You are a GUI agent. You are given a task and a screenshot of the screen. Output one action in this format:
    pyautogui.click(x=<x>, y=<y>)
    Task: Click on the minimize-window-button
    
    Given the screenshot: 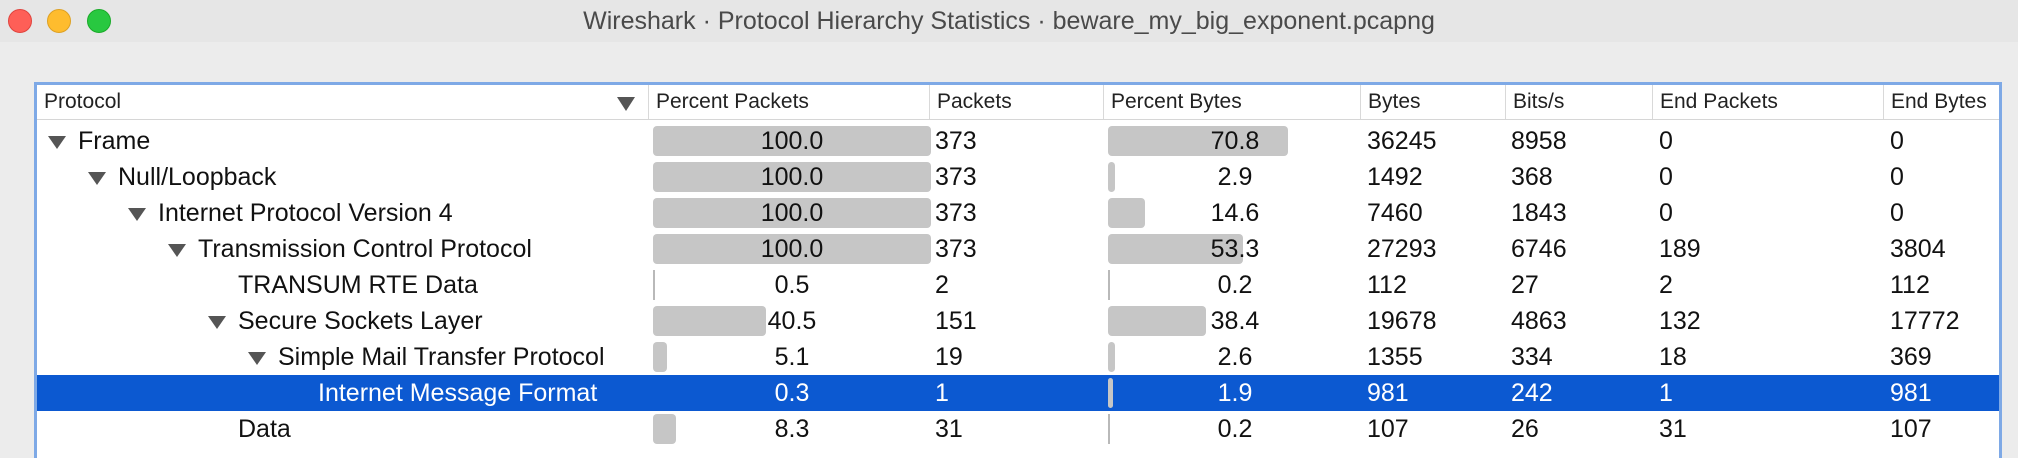 What is the action you would take?
    pyautogui.click(x=59, y=21)
    